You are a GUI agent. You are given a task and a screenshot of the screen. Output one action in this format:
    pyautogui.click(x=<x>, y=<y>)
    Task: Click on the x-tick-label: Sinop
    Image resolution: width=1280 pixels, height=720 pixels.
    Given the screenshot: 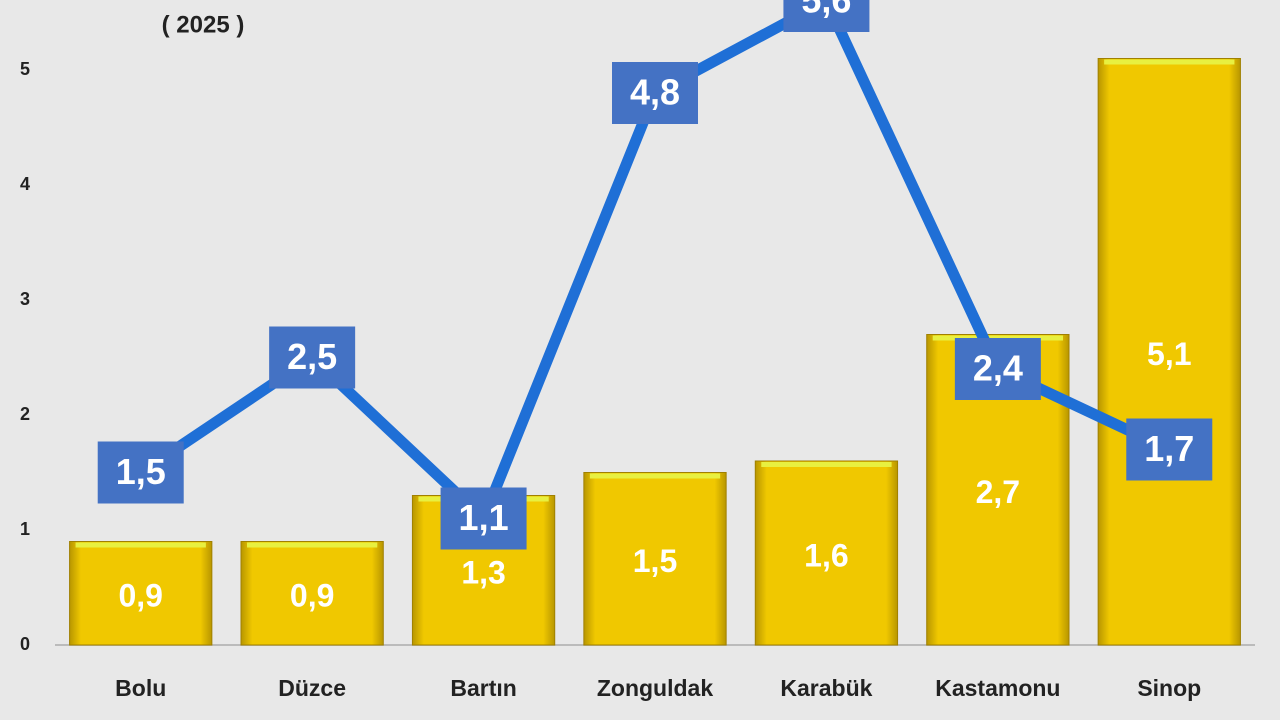 What is the action you would take?
    pyautogui.click(x=1169, y=688)
    